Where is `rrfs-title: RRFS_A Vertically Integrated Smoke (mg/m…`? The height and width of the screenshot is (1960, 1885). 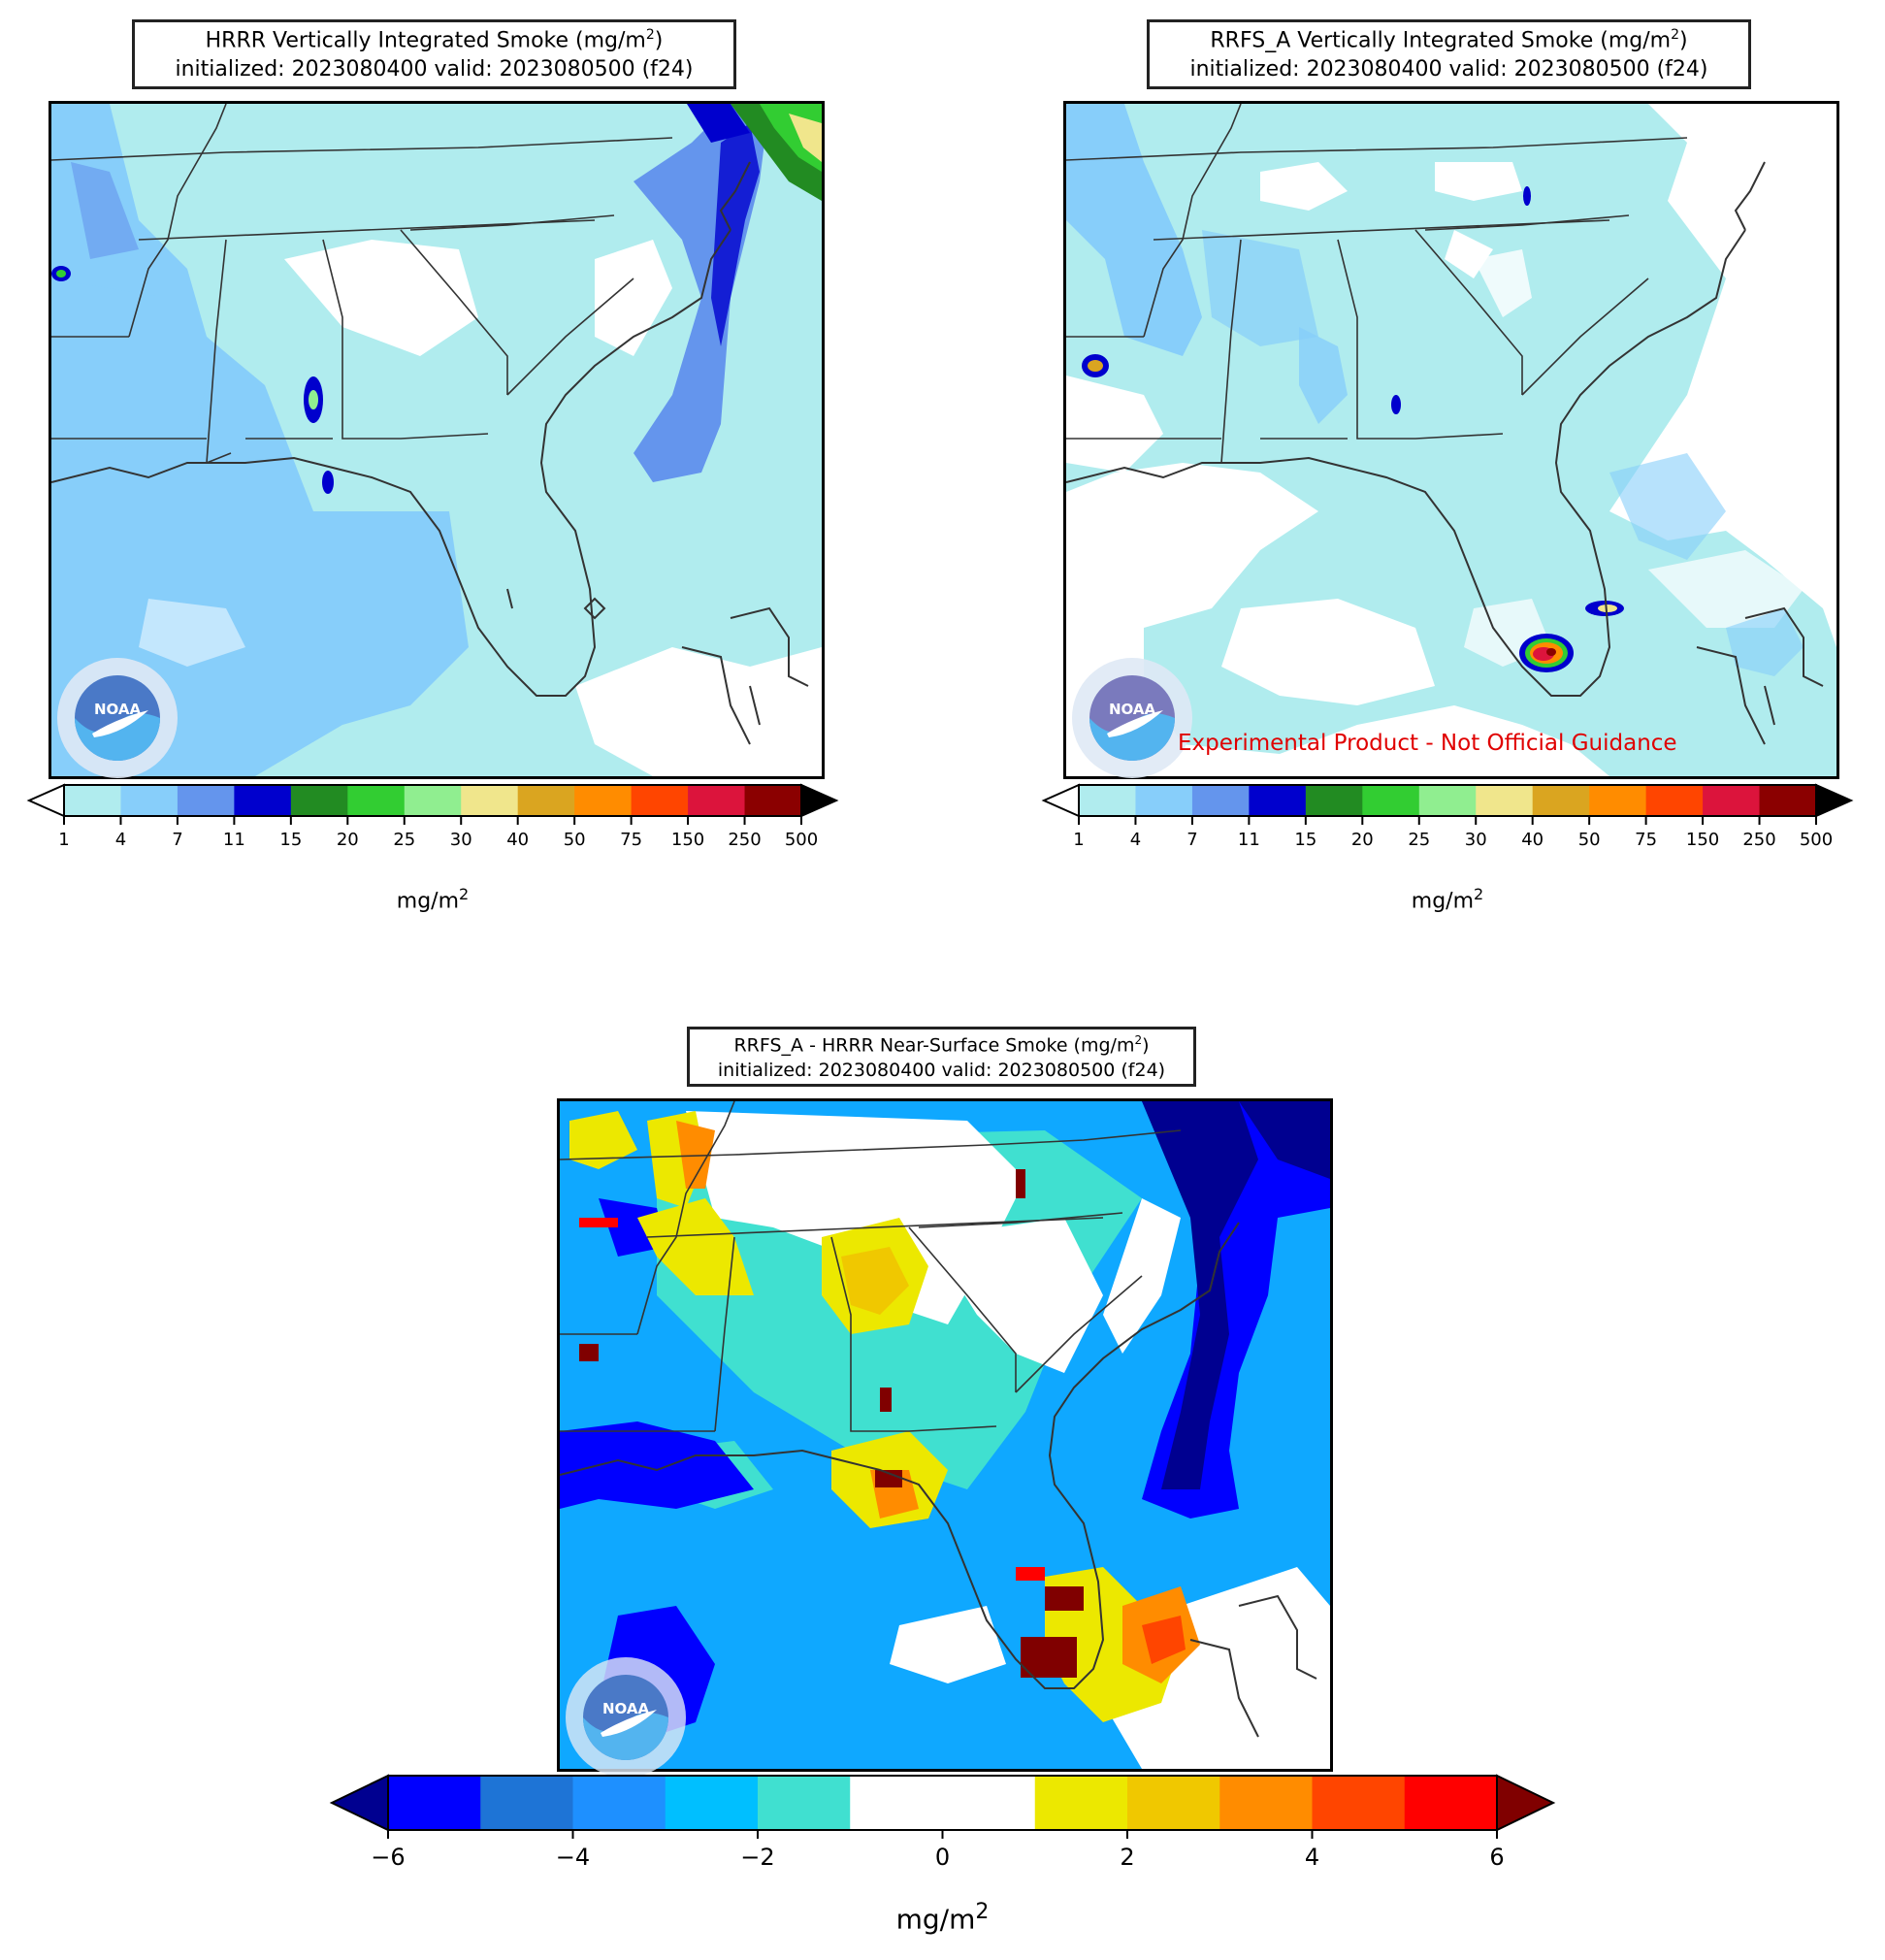 rrfs-title: RRFS_A Vertically Integrated Smoke (mg/m… is located at coordinates (1449, 54).